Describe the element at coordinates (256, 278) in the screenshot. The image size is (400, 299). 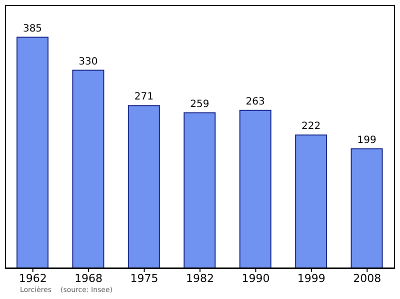
I see `x-tick-label: 1990` at that location.